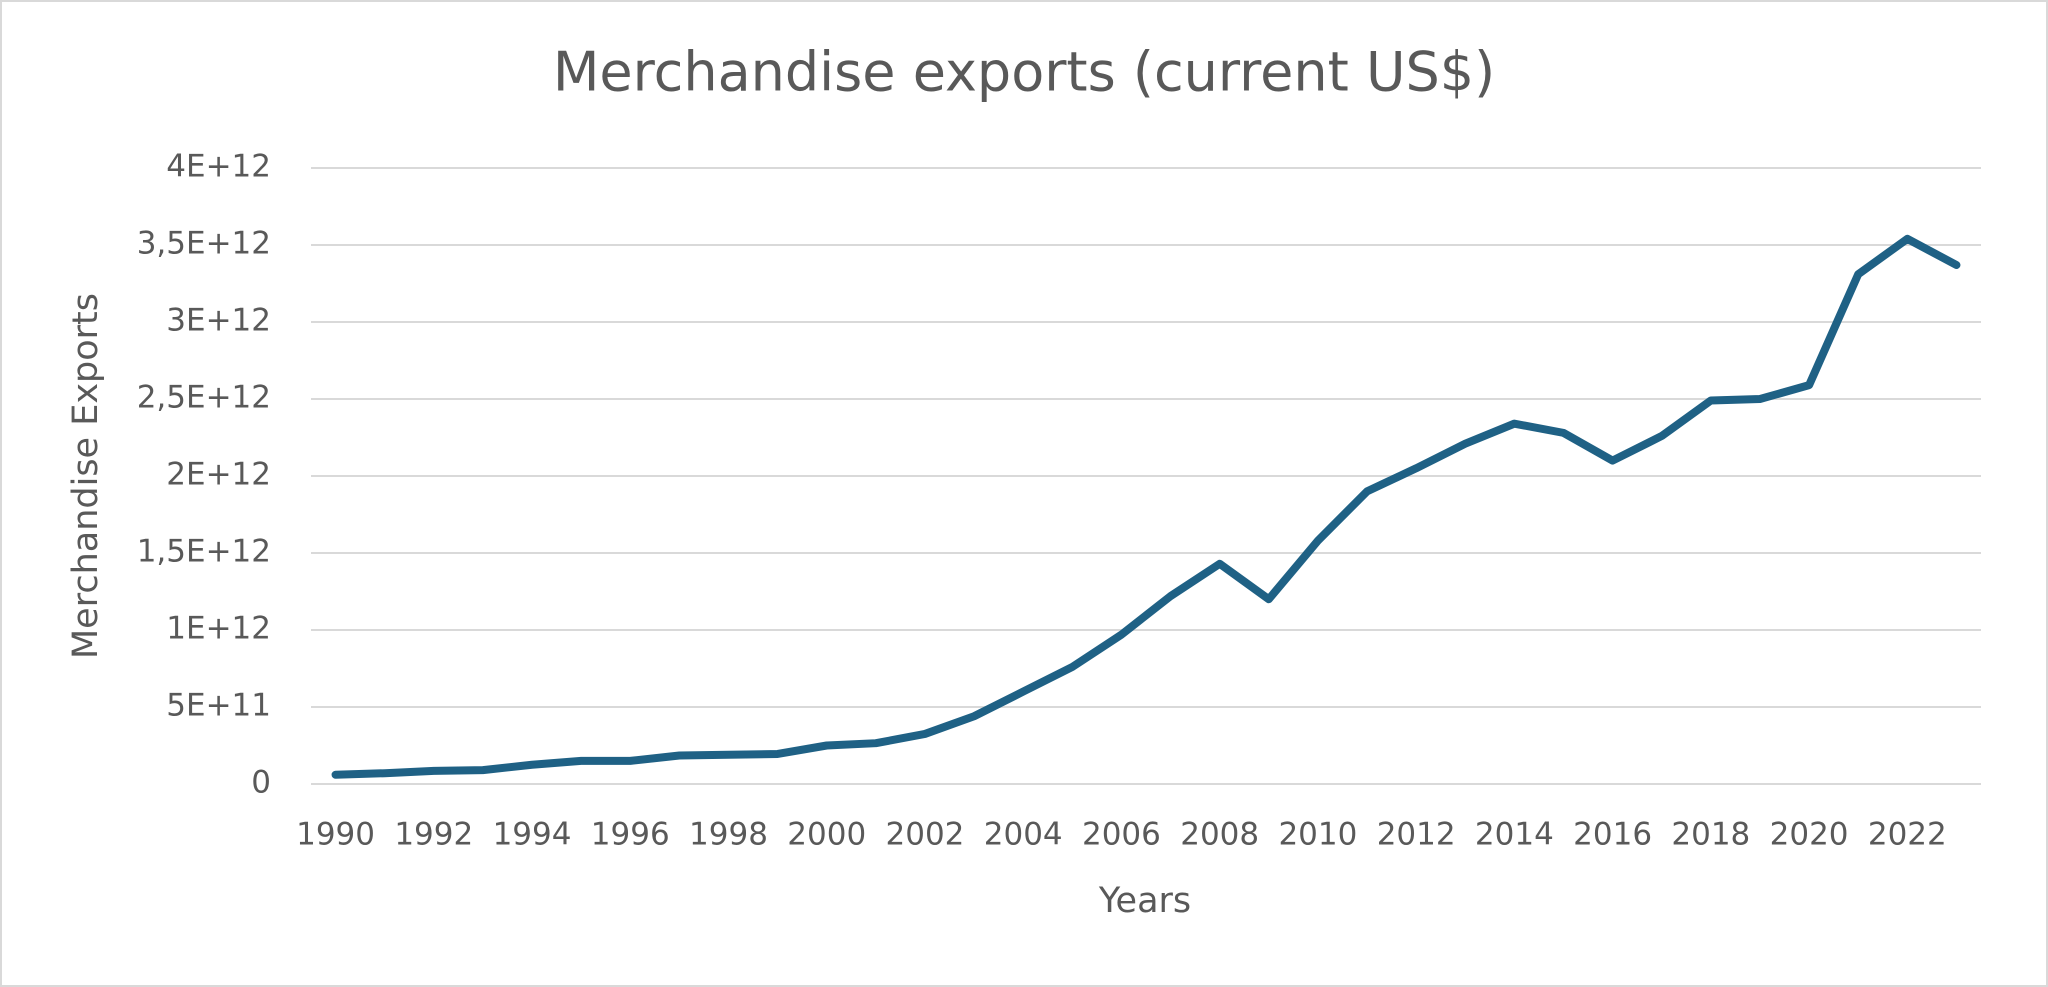 The height and width of the screenshot is (987, 2048). Describe the element at coordinates (1809, 835) in the screenshot. I see `x-tick-label: 2020` at that location.